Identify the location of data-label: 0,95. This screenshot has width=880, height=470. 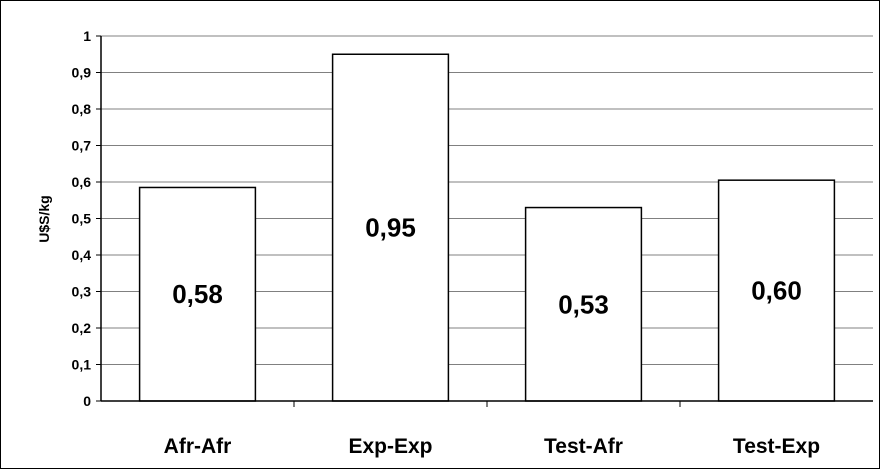
(390, 228).